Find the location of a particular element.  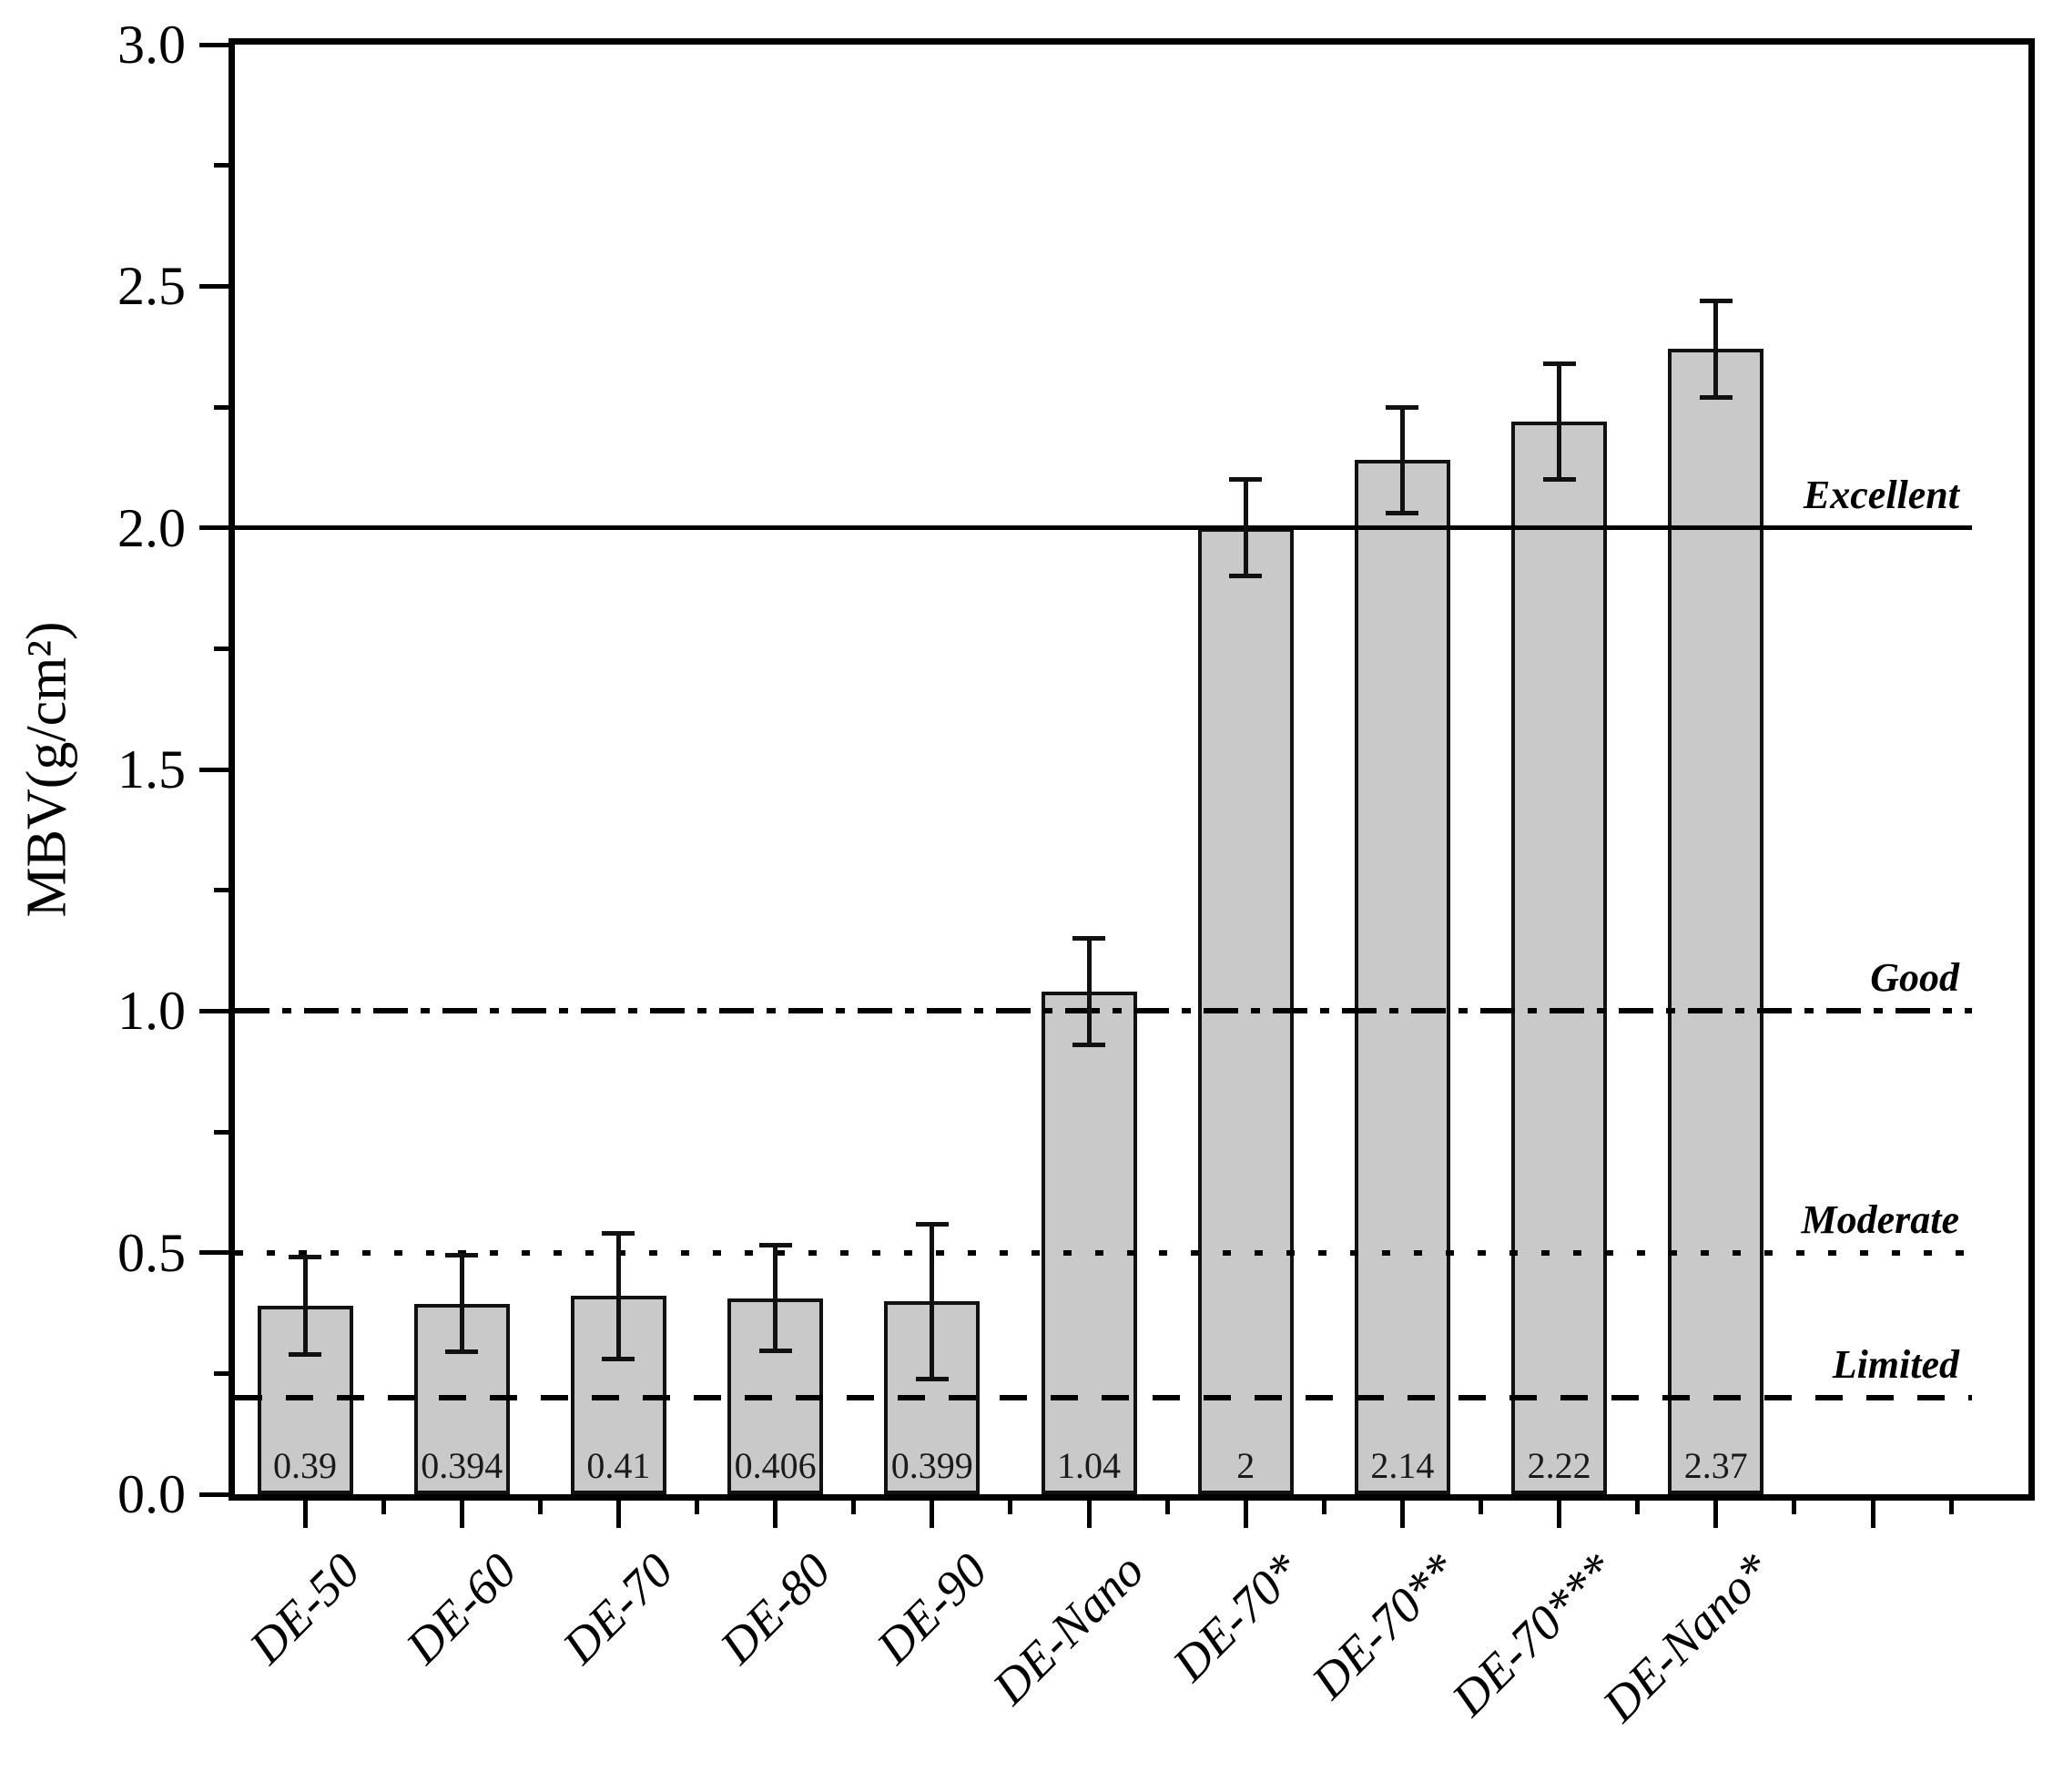

reference-label-moderate: Moderate is located at coordinates (1880, 1219).